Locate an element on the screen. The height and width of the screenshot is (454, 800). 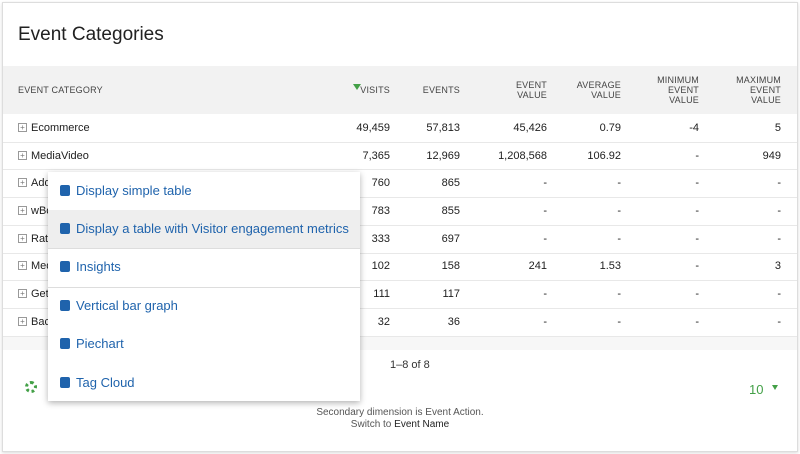
cell: 111 is located at coordinates (381, 294).